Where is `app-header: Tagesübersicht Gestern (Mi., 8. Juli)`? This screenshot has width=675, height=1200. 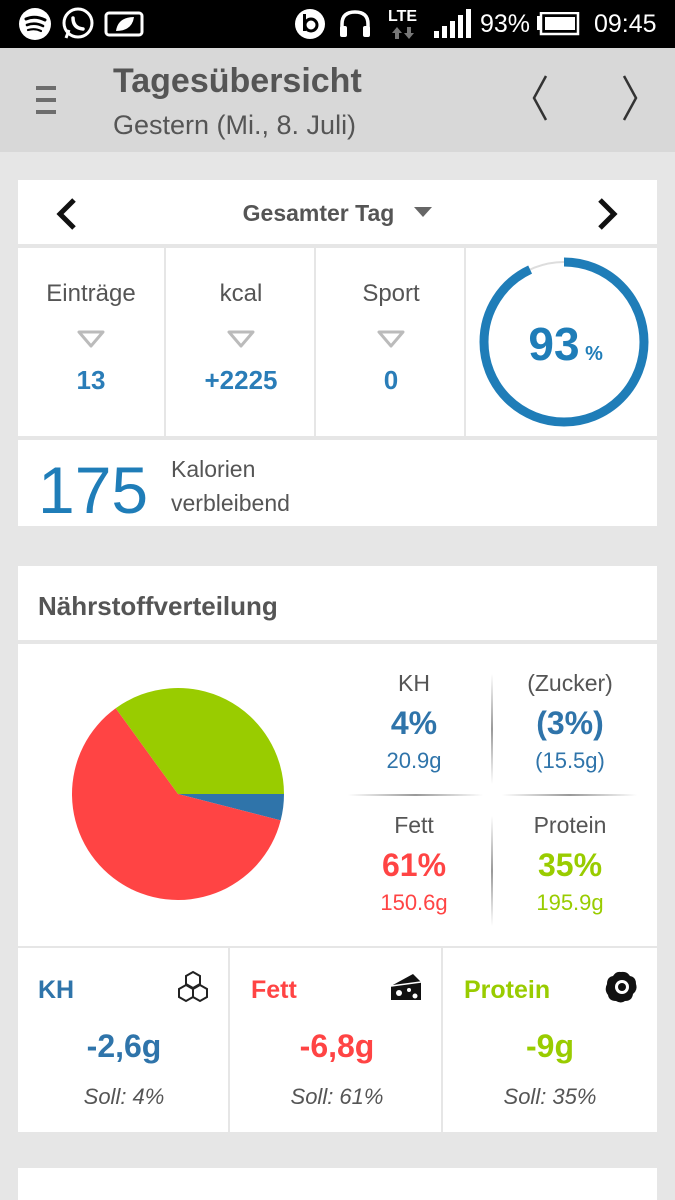
app-header: Tagesübersicht Gestern (Mi., 8. Juli) is located at coordinates (337, 100).